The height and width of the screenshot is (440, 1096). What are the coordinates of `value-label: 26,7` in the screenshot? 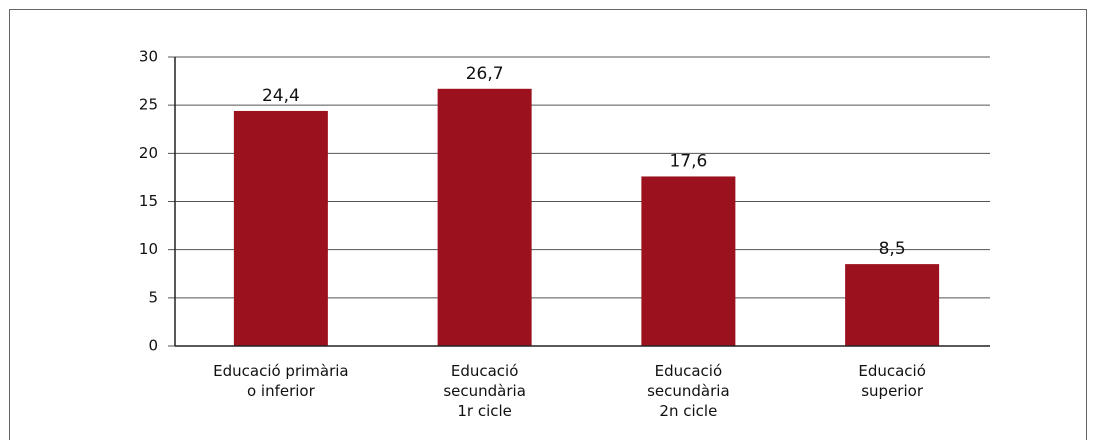 It's located at (485, 74).